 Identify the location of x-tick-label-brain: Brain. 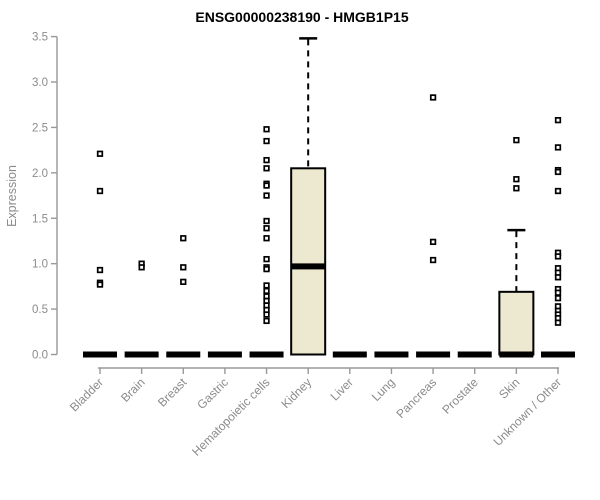
(133, 390).